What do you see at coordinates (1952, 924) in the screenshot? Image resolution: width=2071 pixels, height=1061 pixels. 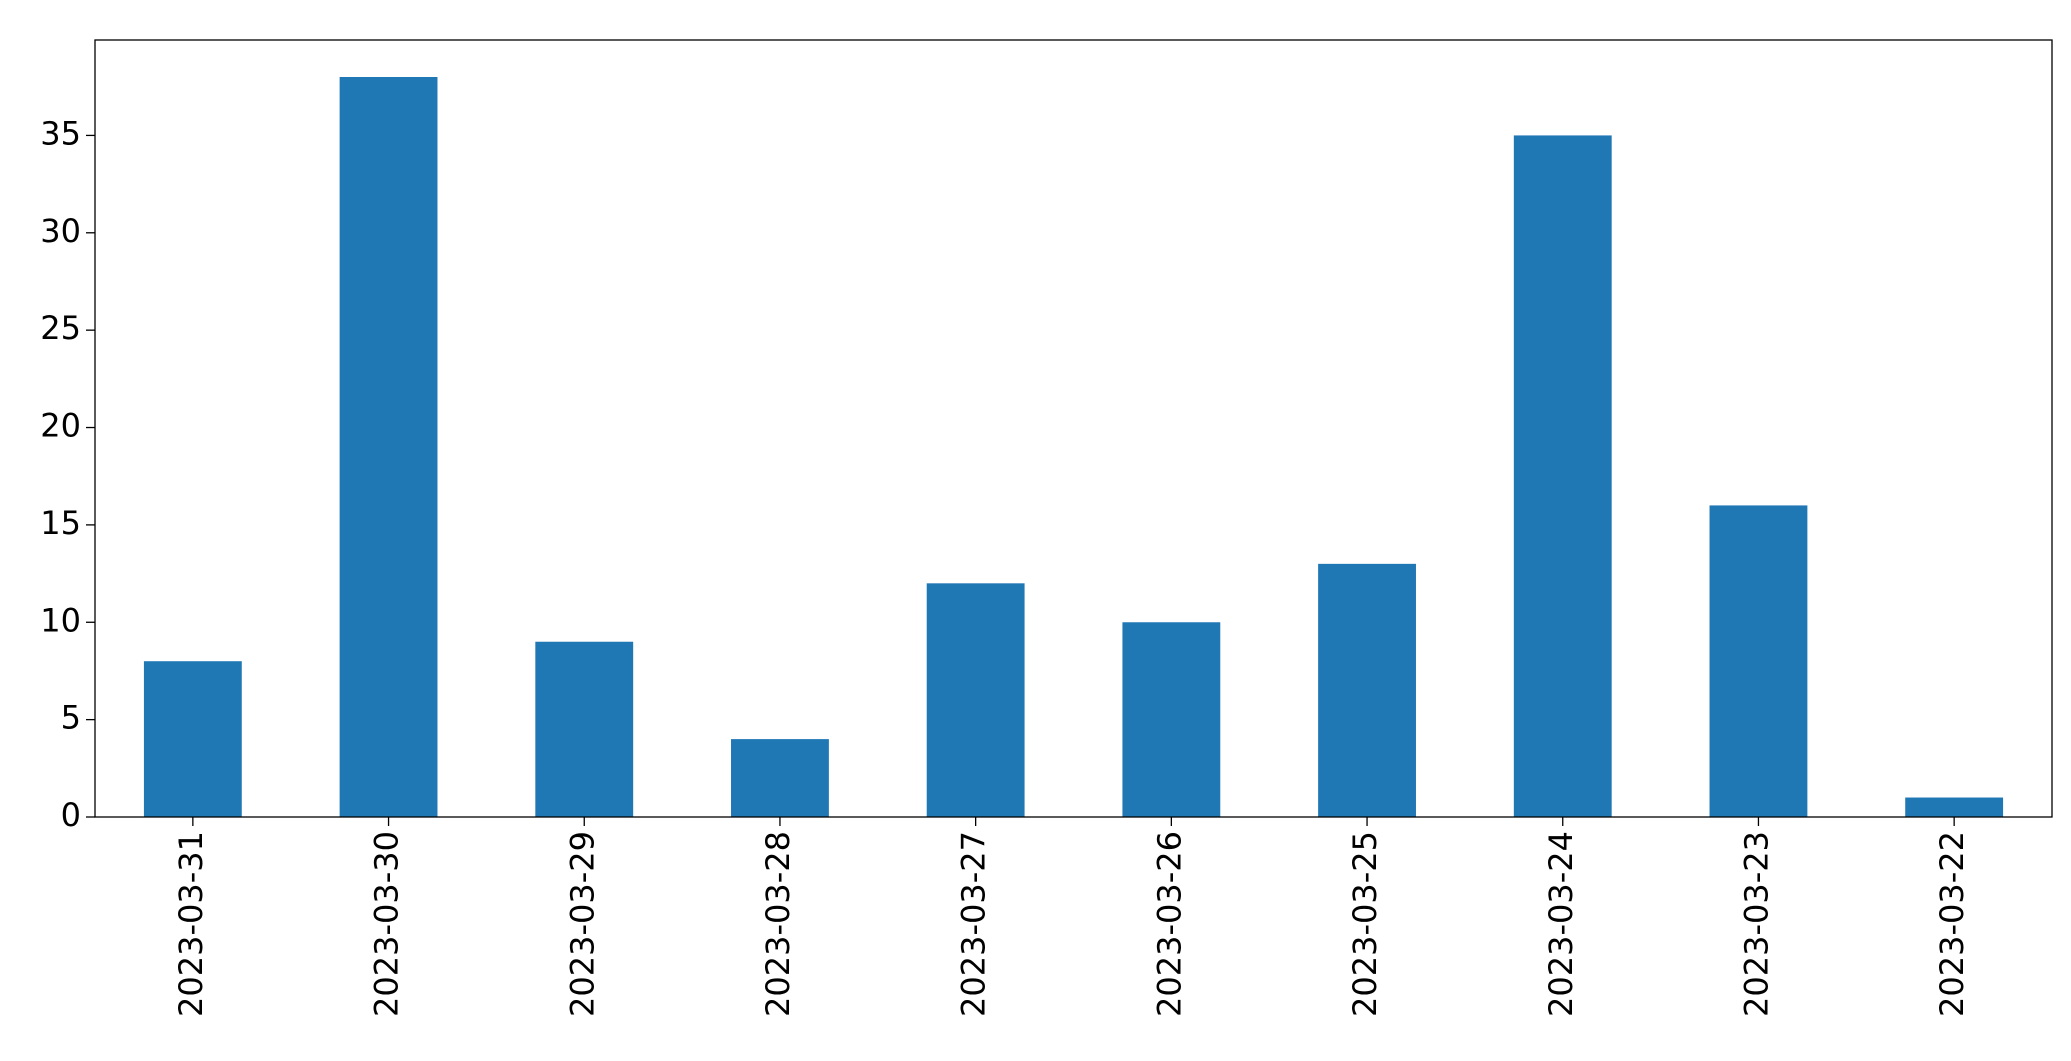 I see `x-tick-label: 2023-03-22` at bounding box center [1952, 924].